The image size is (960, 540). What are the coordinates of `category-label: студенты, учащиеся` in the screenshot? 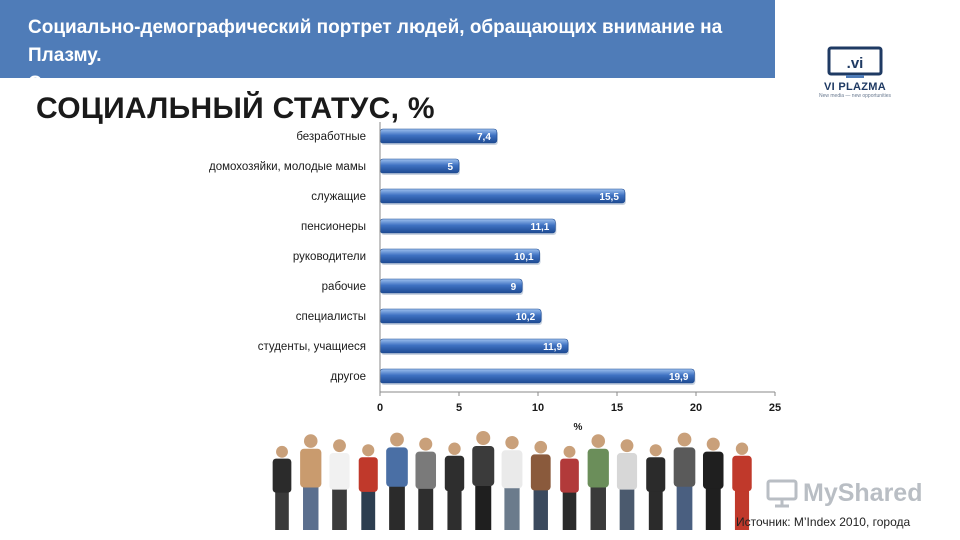 It's located at (312, 347).